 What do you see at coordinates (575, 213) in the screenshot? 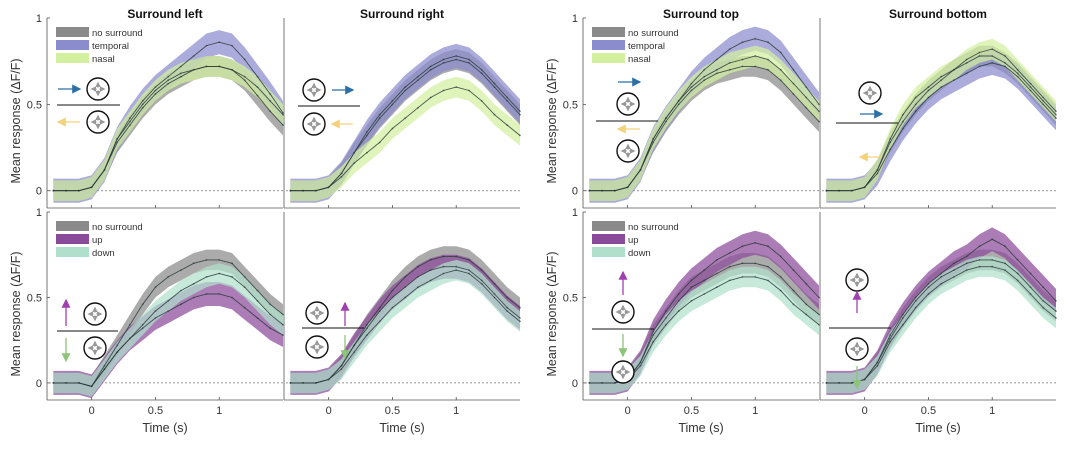
I see `y-tick-label: 1` at bounding box center [575, 213].